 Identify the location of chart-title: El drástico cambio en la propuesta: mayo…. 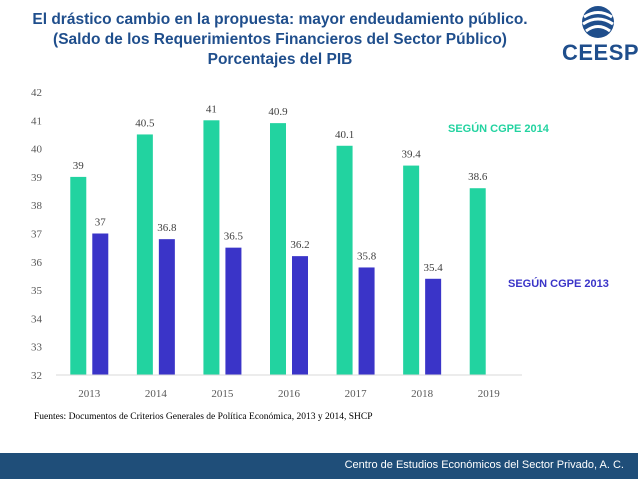
(280, 40).